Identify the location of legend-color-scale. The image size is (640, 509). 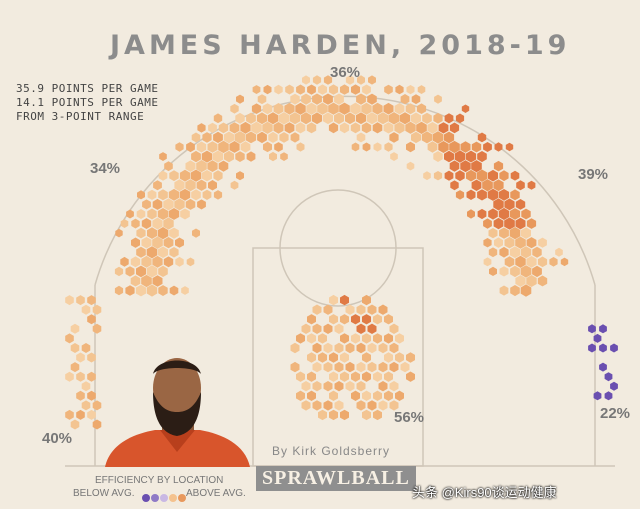
(164, 498).